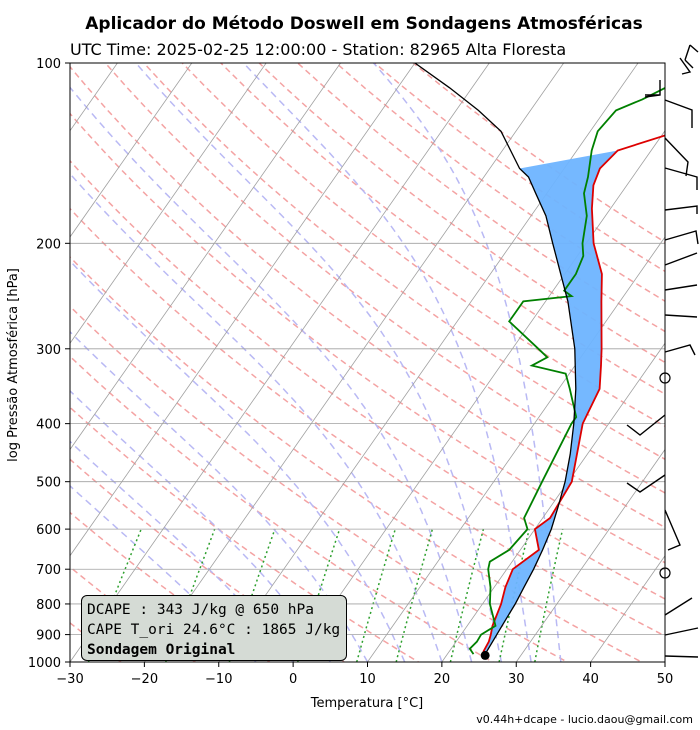 The height and width of the screenshot is (730, 700). What do you see at coordinates (48, 605) in the screenshot?
I see `y-tick-label: 800` at bounding box center [48, 605].